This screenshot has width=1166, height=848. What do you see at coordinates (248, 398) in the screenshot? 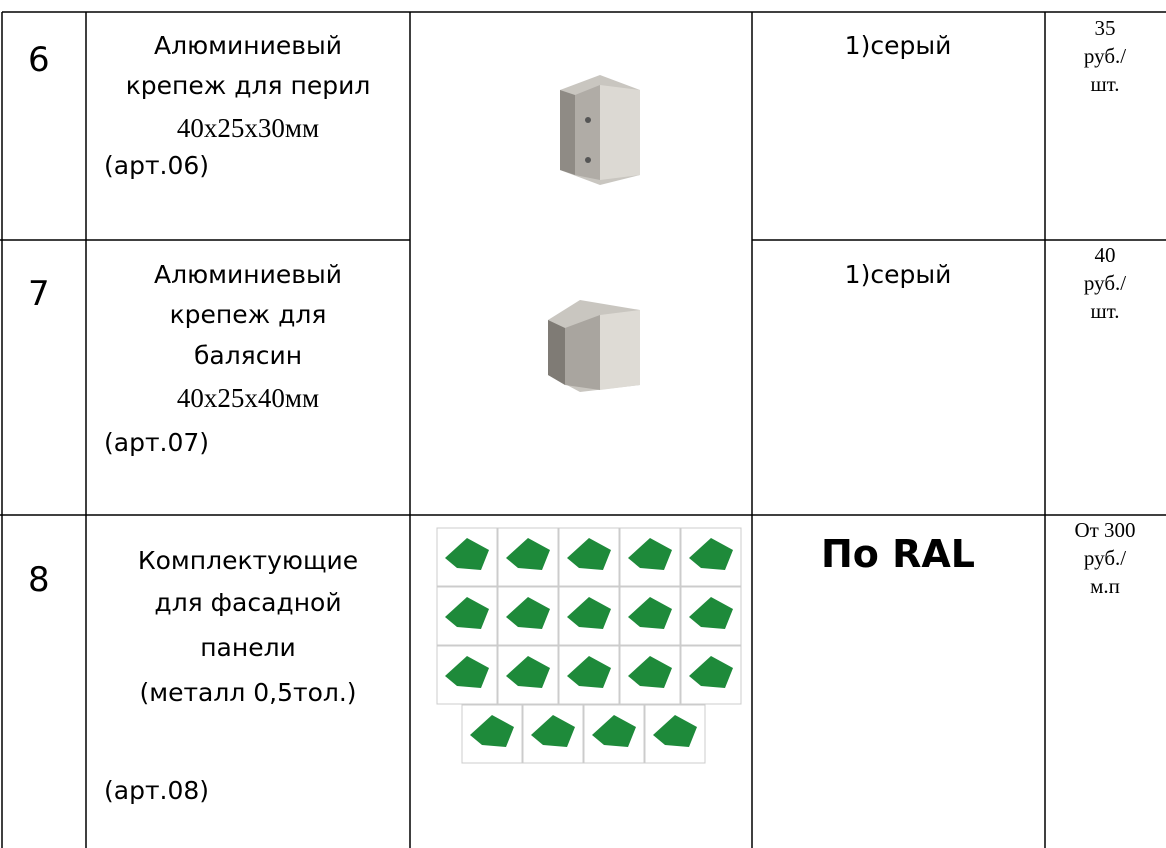
I see `item-name: 40х25х40мм` at bounding box center [248, 398].